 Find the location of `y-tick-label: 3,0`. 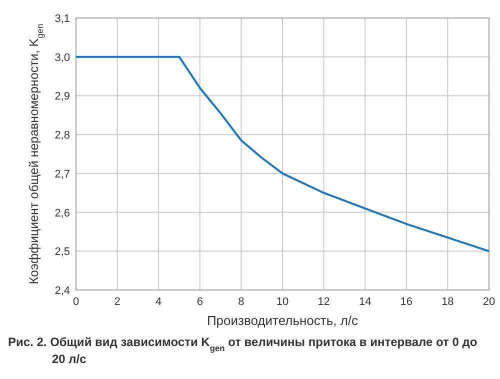

y-tick-label: 3,0 is located at coordinates (62, 58).